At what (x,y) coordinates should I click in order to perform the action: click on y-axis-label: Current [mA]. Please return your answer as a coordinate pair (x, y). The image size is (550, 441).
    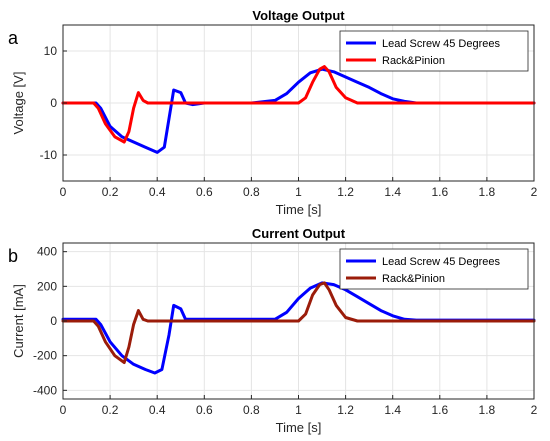
    Looking at the image, I should click on (18, 321).